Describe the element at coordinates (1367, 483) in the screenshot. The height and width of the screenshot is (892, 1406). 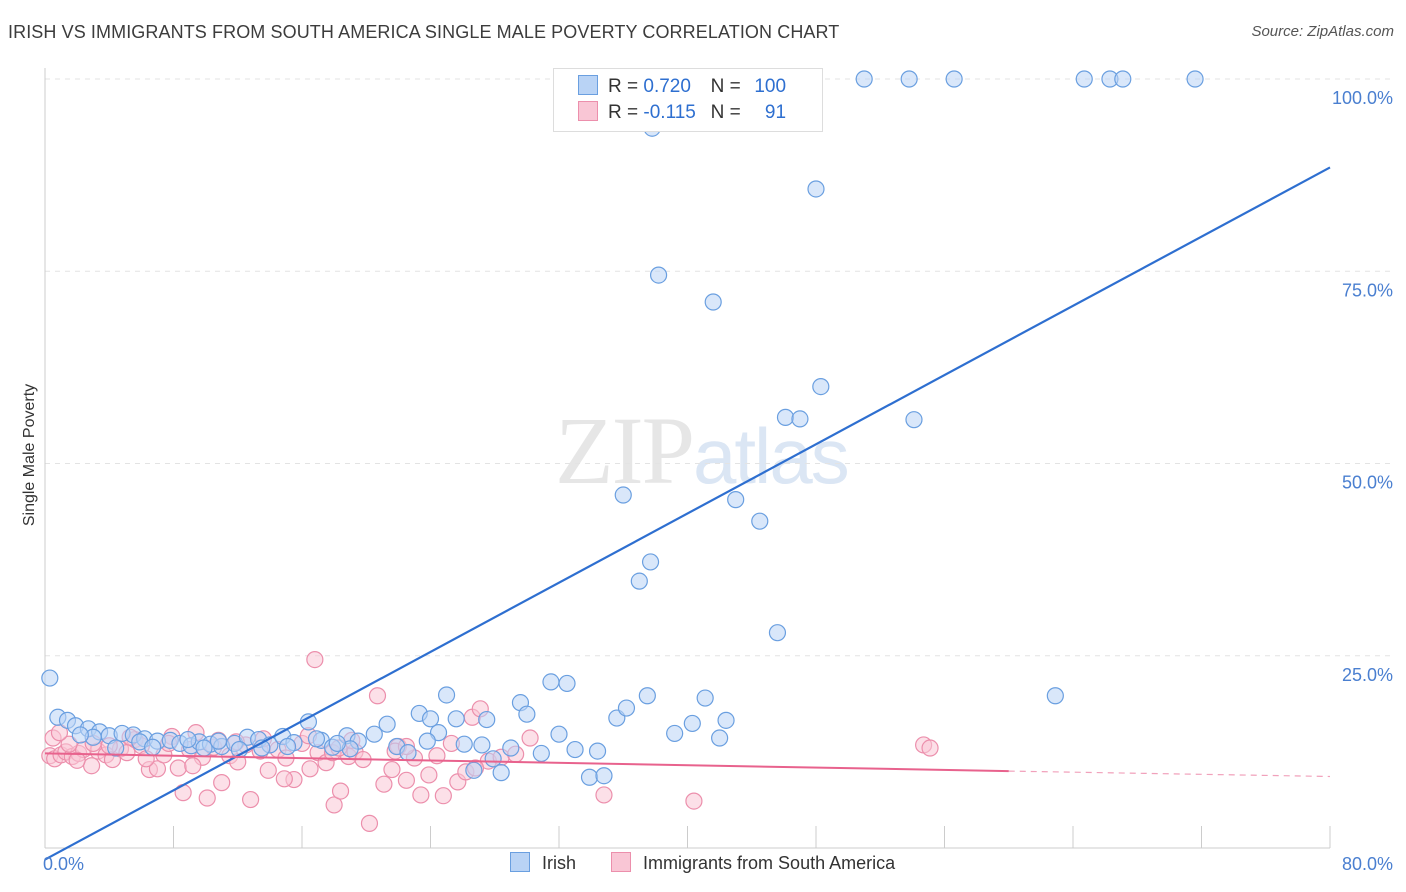
I see `y-tick-label: 50.0%` at that location.